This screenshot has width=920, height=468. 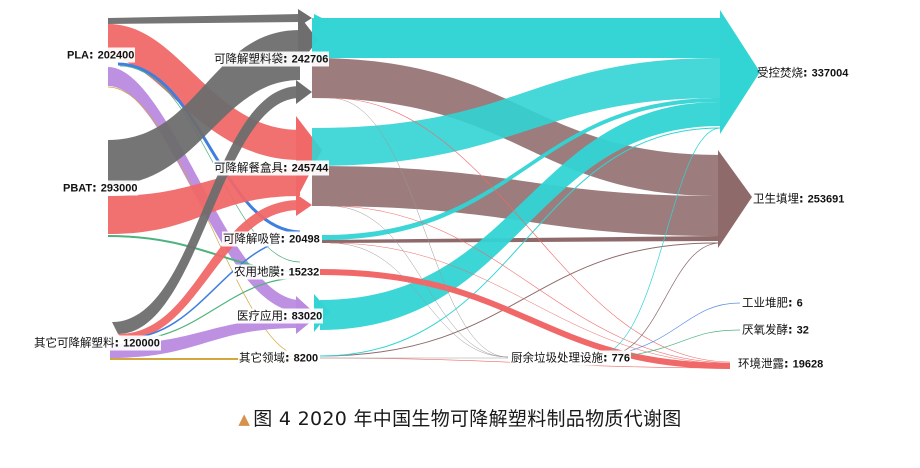 What do you see at coordinates (322, 22) in the screenshot?
I see `arrow-bag-teal` at bounding box center [322, 22].